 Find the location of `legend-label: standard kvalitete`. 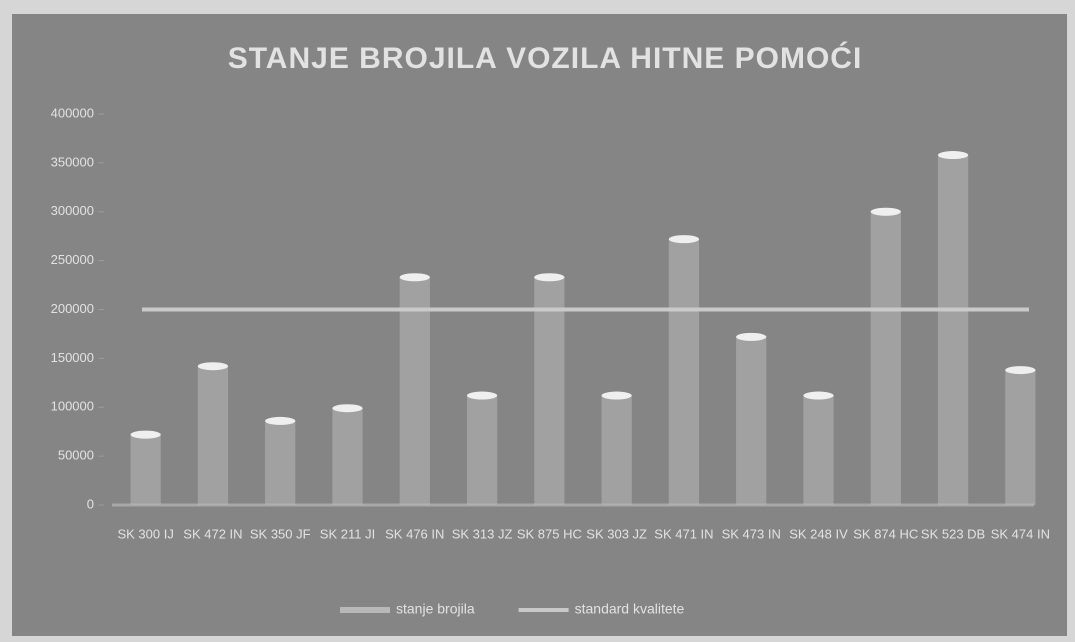

legend-label: standard kvalitete is located at coordinates (630, 609).